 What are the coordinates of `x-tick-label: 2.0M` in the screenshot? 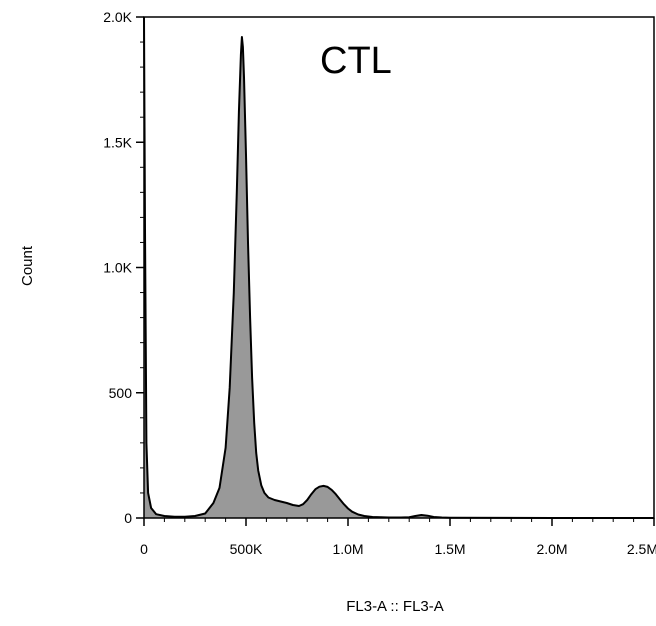 It's located at (551, 549).